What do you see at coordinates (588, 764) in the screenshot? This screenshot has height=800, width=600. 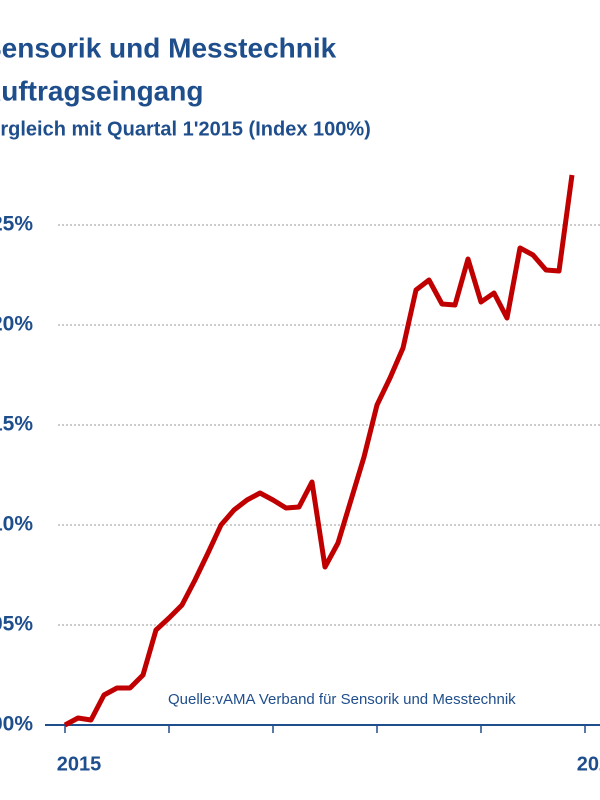 I see `x-tick-label: 2020` at bounding box center [588, 764].